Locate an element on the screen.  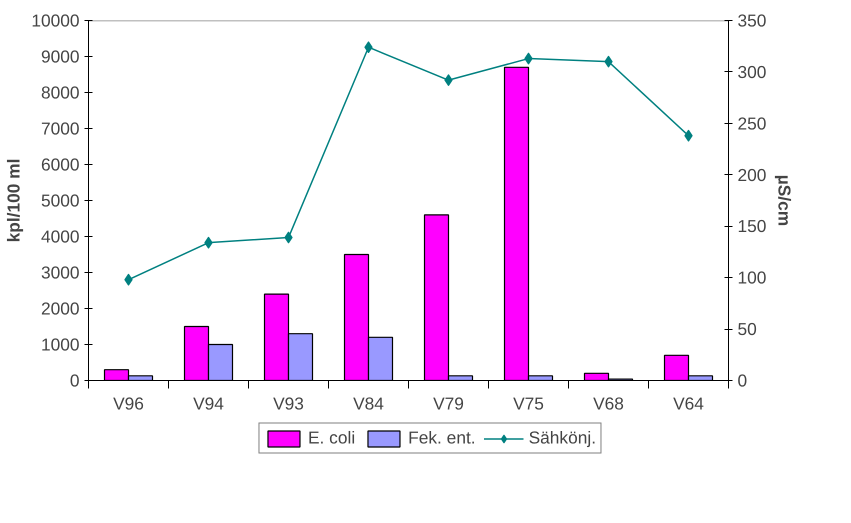
y2-tick-label: 350 is located at coordinates (752, 20).